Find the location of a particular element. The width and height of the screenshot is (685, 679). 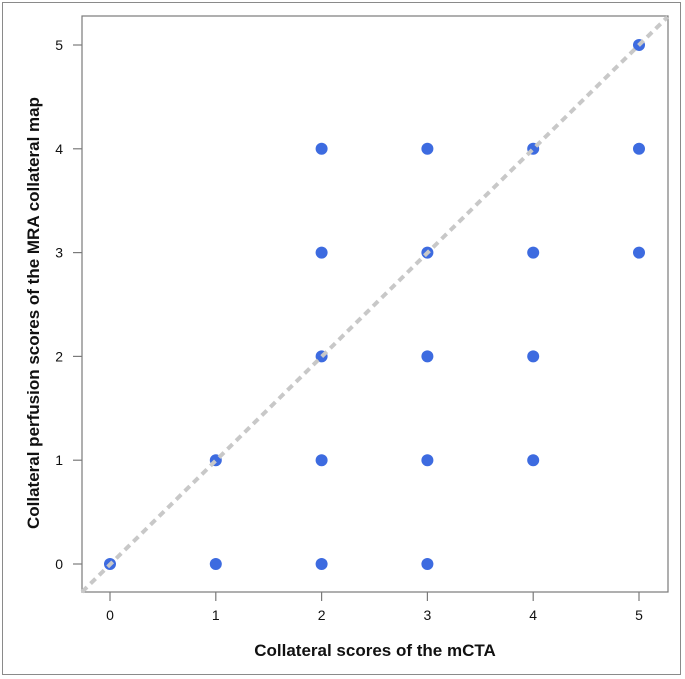

y-tick-label: 0 is located at coordinates (59, 564).